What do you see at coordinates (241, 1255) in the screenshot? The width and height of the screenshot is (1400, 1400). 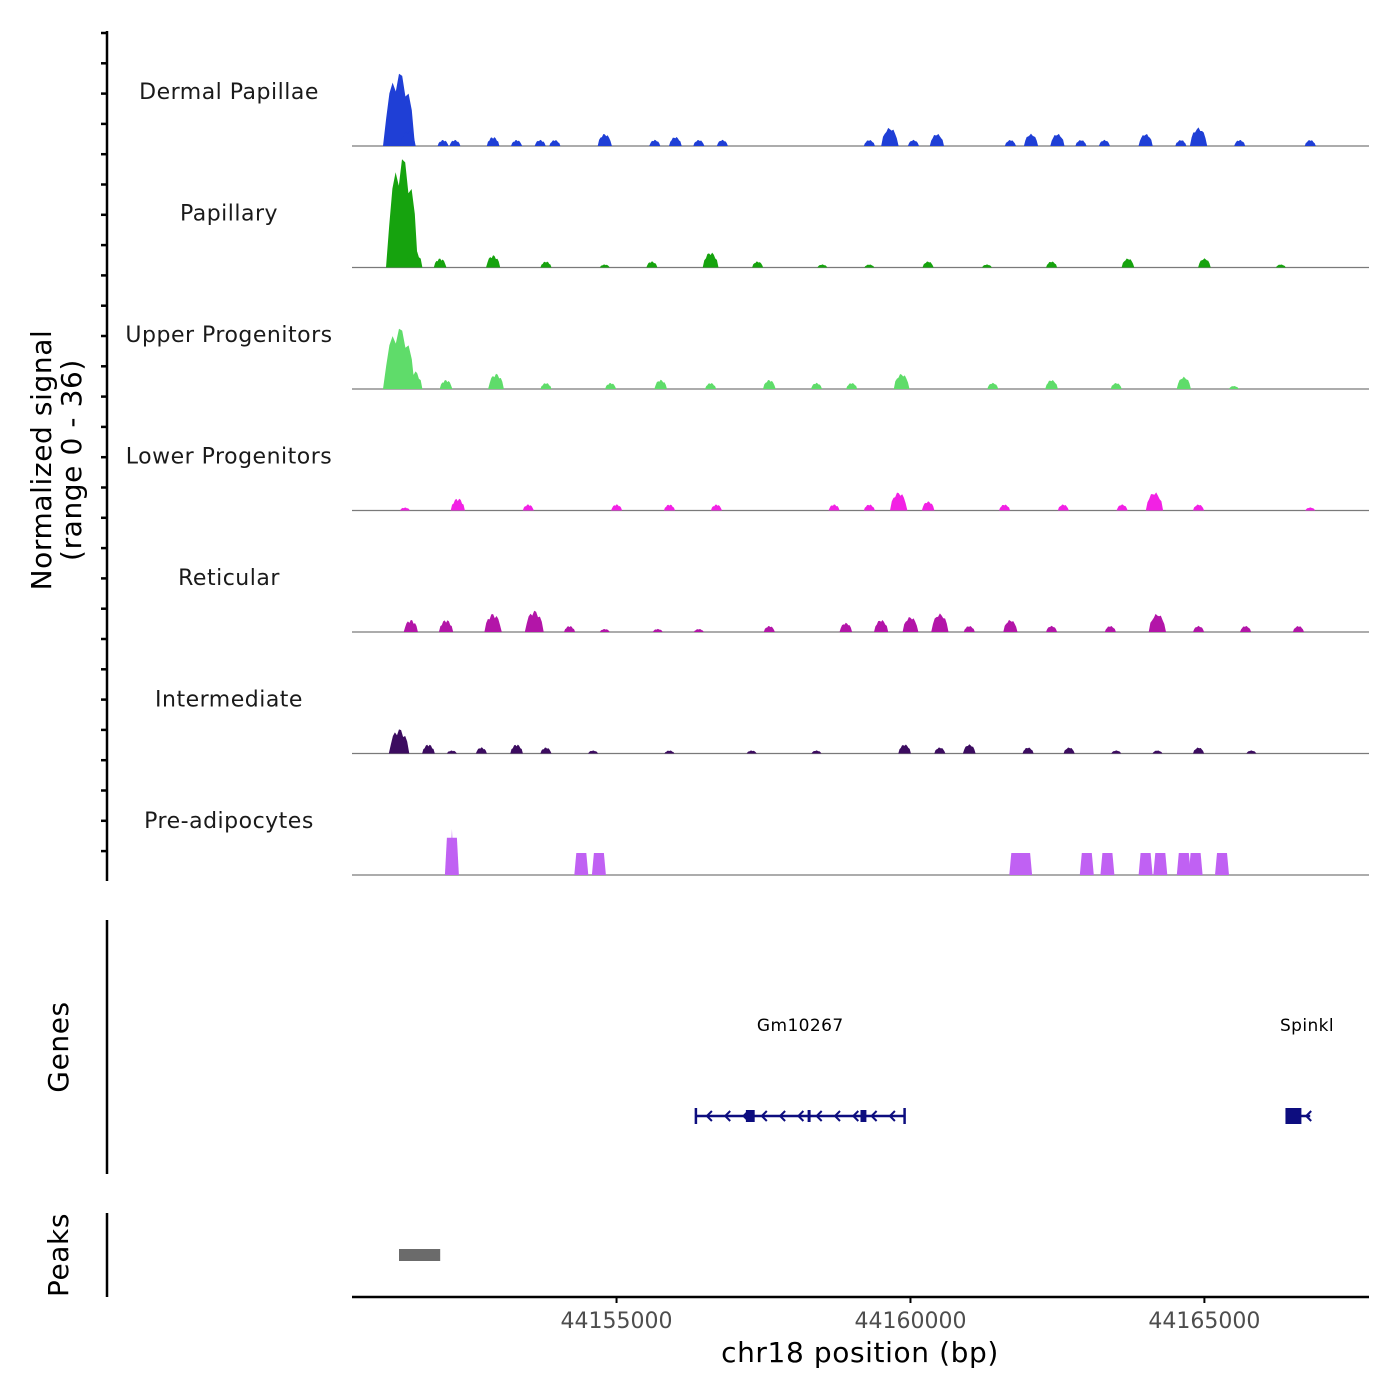 I see `peaks-track: Peaks` at bounding box center [241, 1255].